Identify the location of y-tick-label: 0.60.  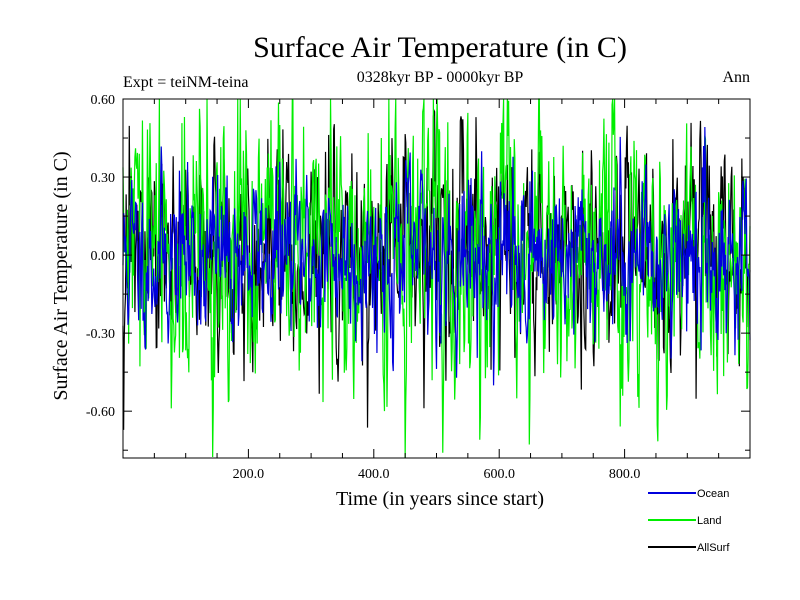
(103, 100).